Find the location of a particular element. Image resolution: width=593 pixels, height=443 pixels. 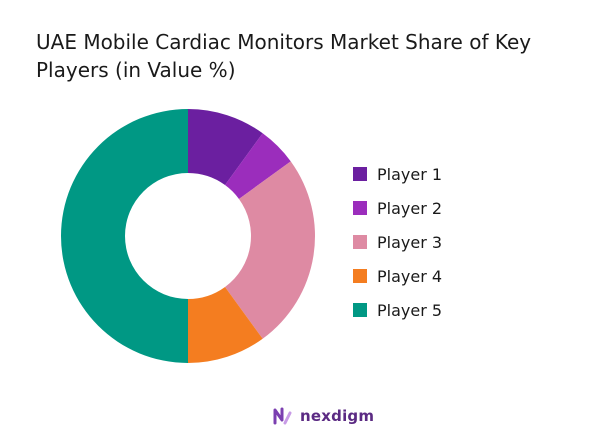

legend-label: Player 2 is located at coordinates (410, 208).